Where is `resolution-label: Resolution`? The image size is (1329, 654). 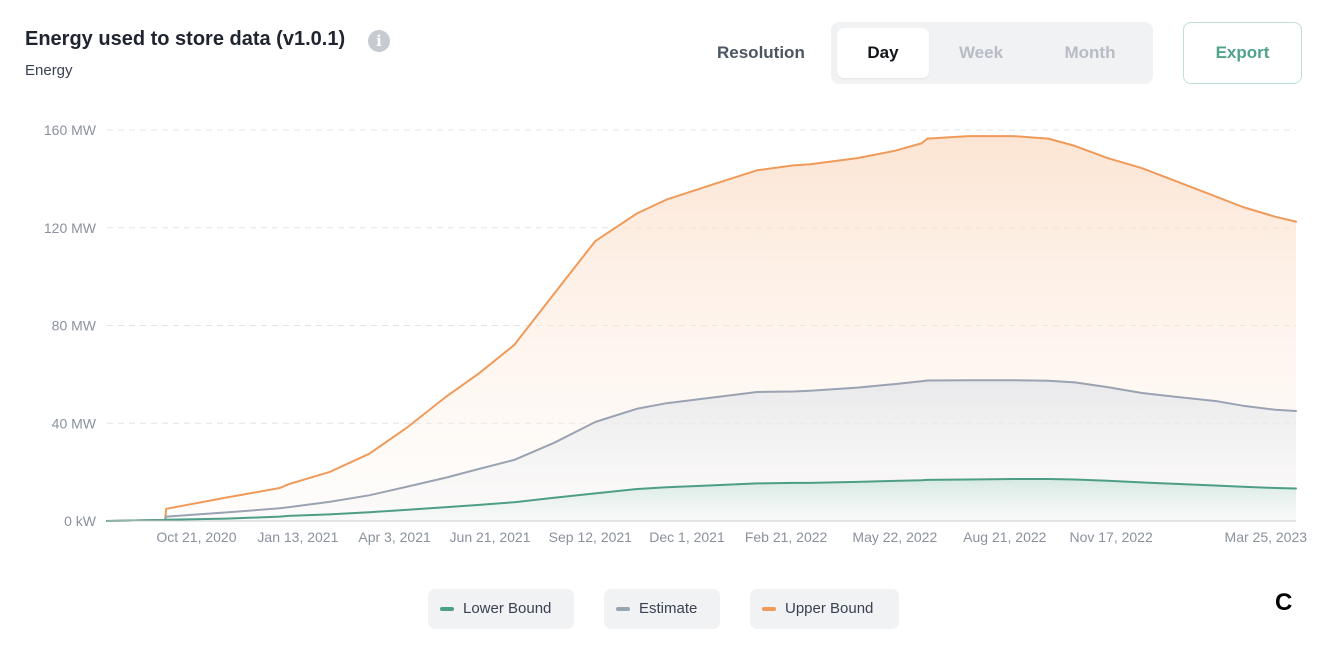
resolution-label: Resolution is located at coordinates (761, 52).